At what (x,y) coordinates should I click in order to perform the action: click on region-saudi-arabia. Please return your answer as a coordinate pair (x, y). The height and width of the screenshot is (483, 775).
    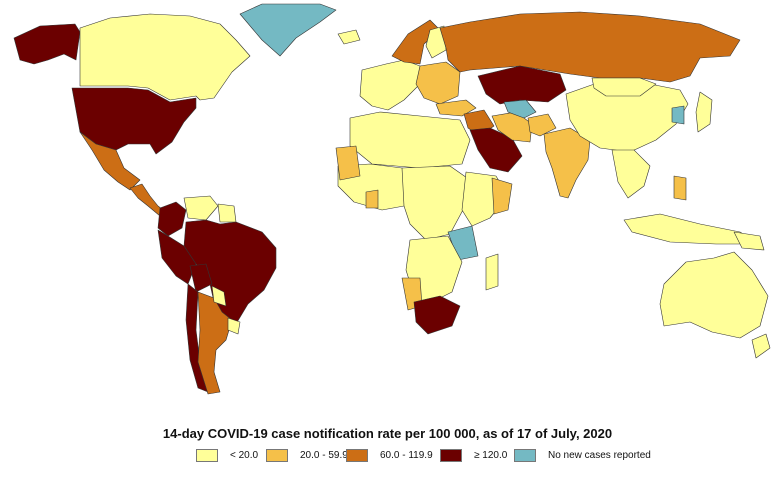
    Looking at the image, I should click on (496, 150).